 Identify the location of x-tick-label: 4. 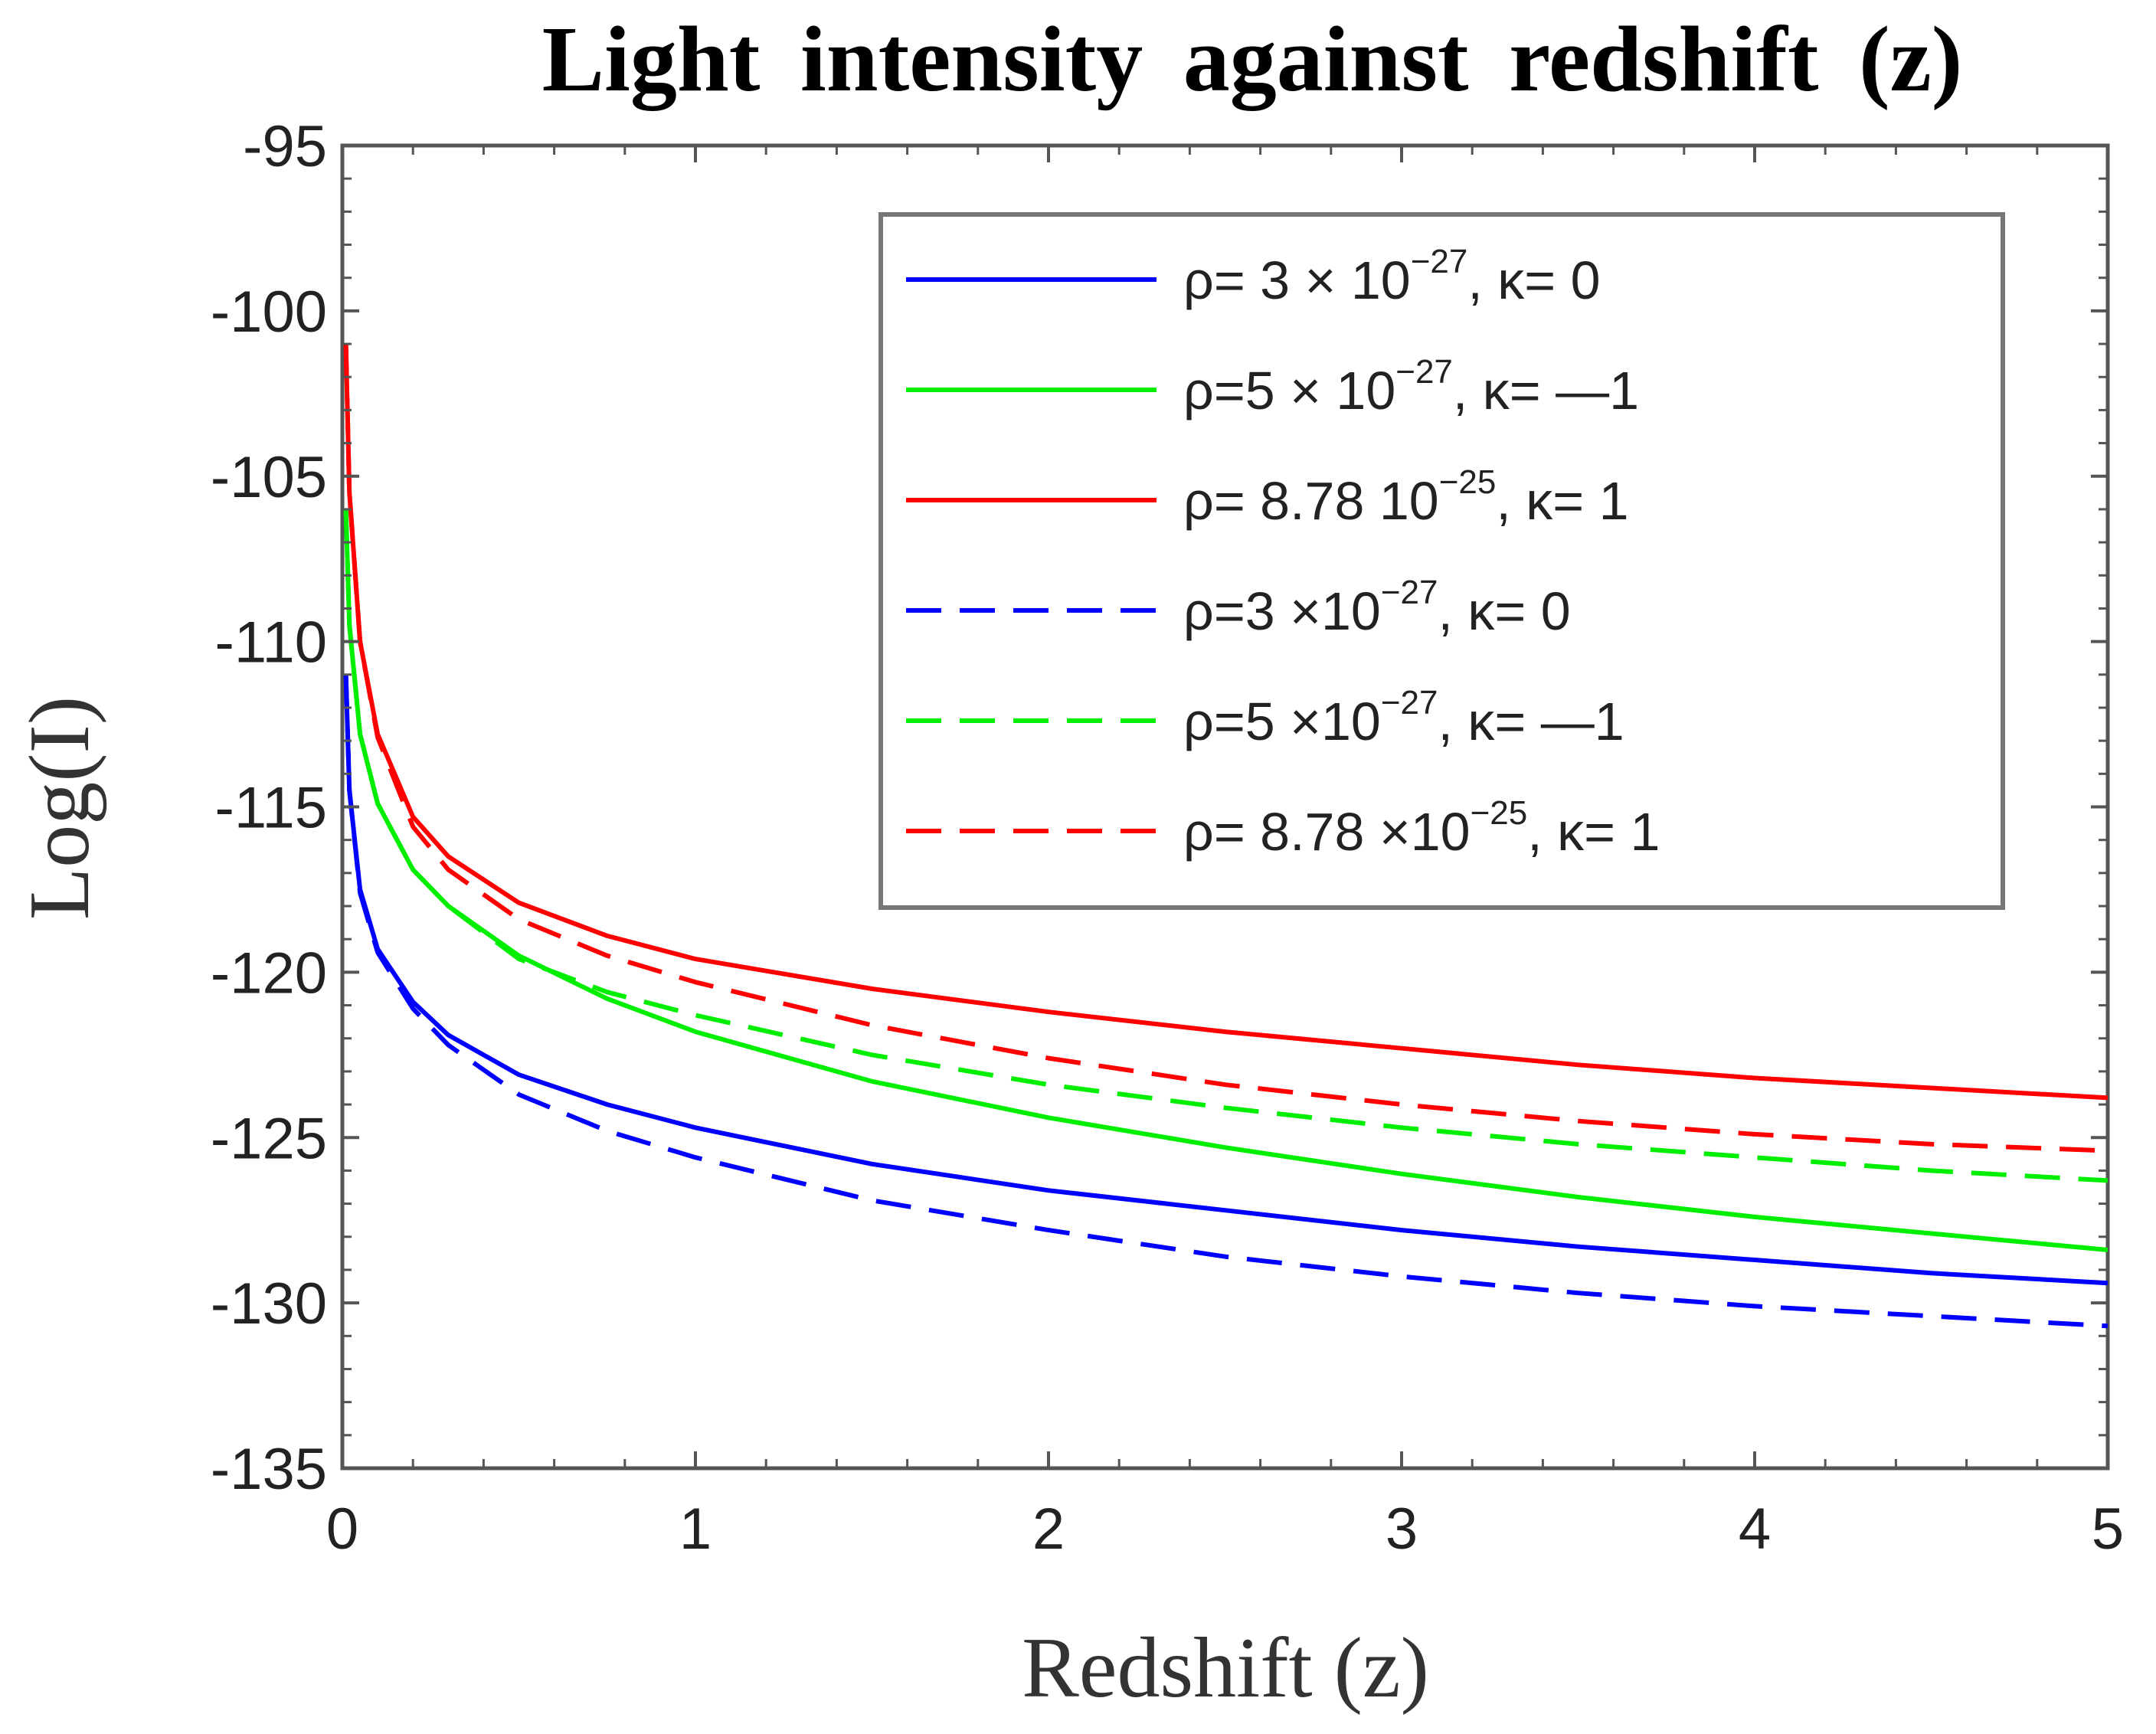
(1755, 1529).